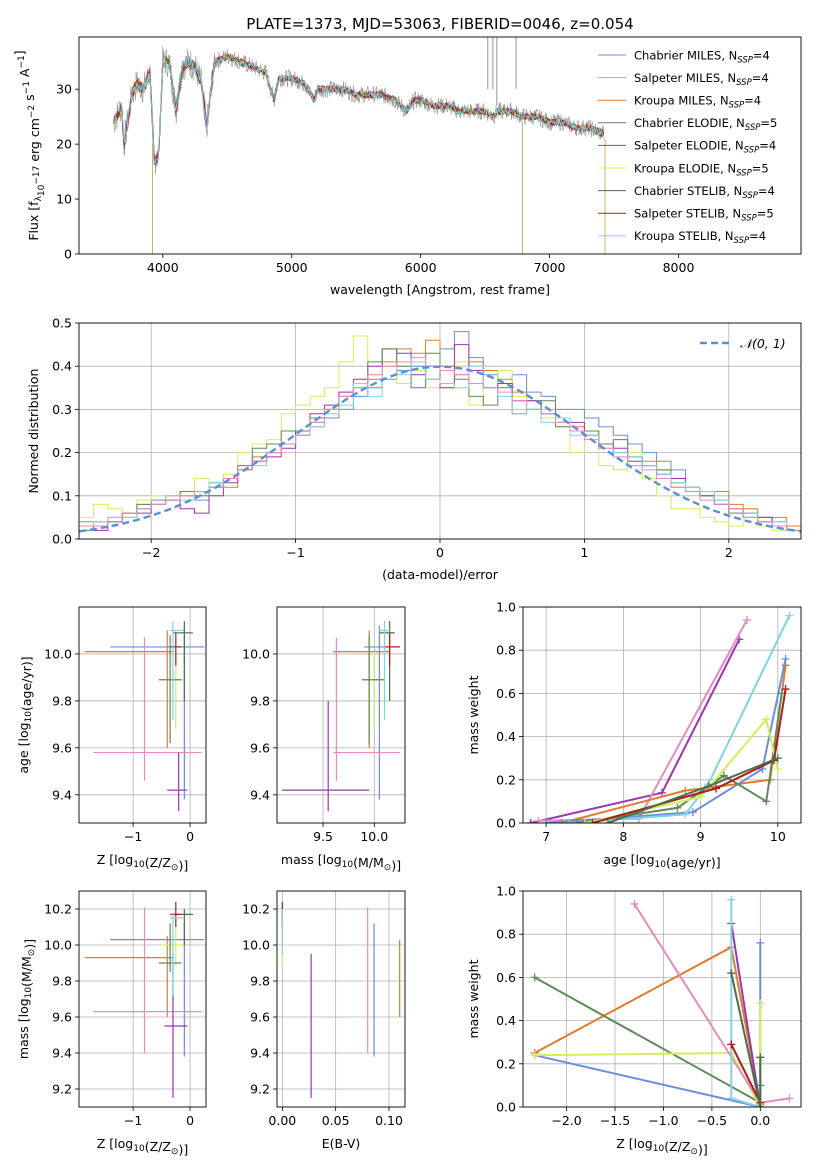 This screenshot has height=1170, width=819. Describe the element at coordinates (25, 714) in the screenshot. I see `y-axis-label: age [log10(age/yr)]` at that location.